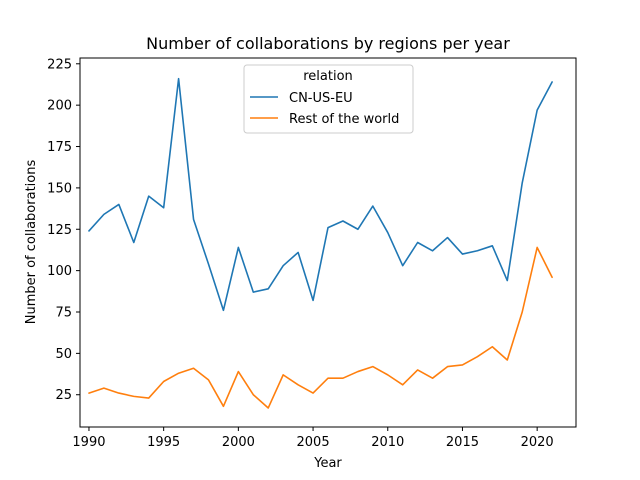 The height and width of the screenshot is (480, 640). What do you see at coordinates (387, 442) in the screenshot?
I see `x-tick-label: 2010` at bounding box center [387, 442].